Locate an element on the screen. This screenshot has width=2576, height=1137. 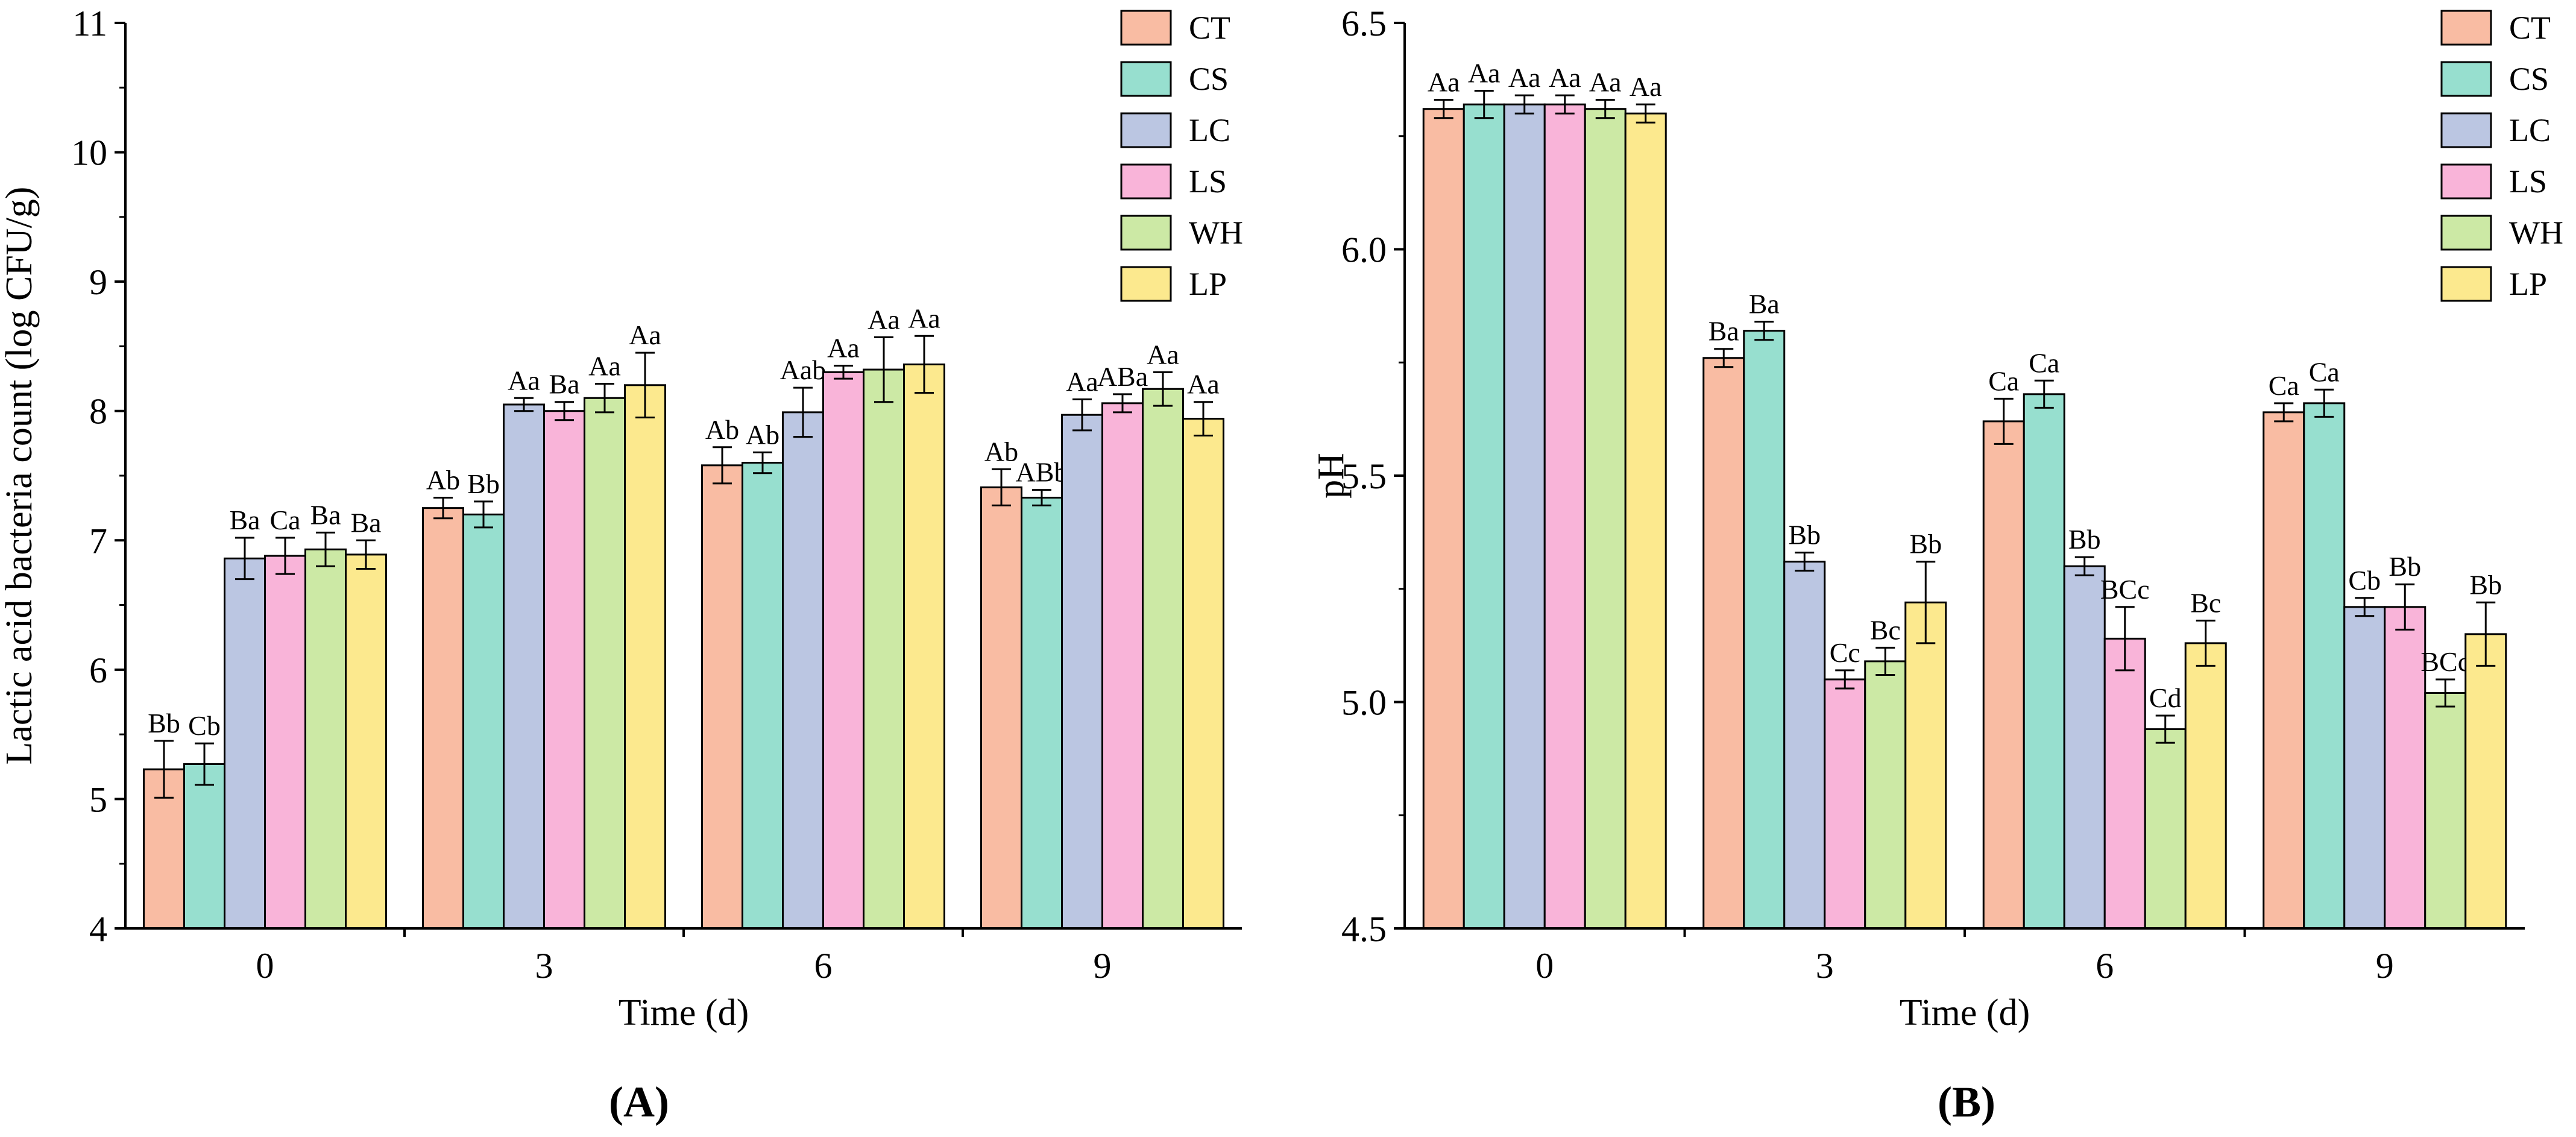
legend-swatch-wh is located at coordinates (1146, 233).